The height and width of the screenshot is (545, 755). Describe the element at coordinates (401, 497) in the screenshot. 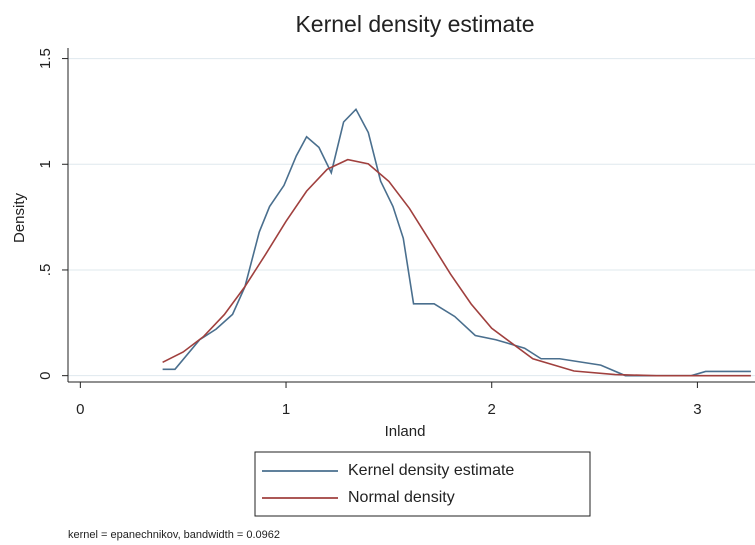

I see `legend-label: Normal density` at that location.